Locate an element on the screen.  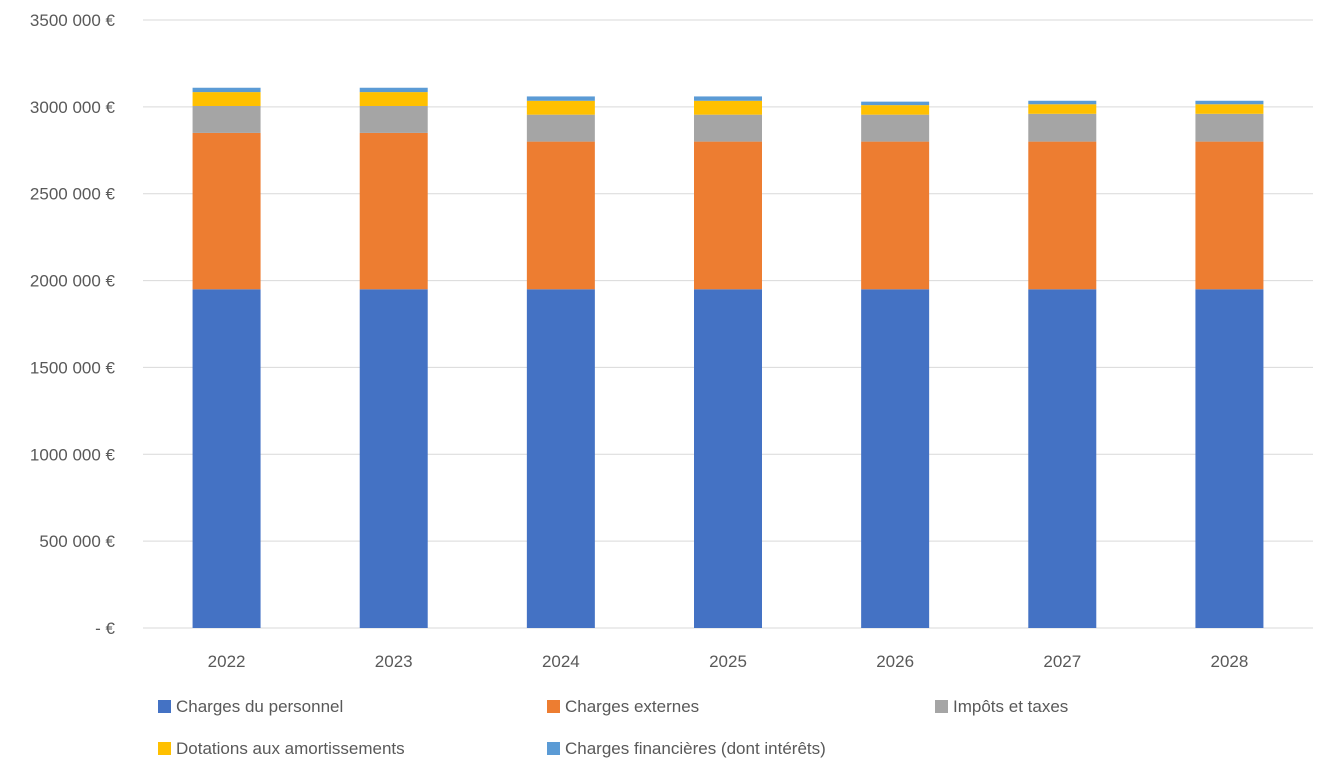
legend-label: Dotations aux amortissements is located at coordinates (290, 748).